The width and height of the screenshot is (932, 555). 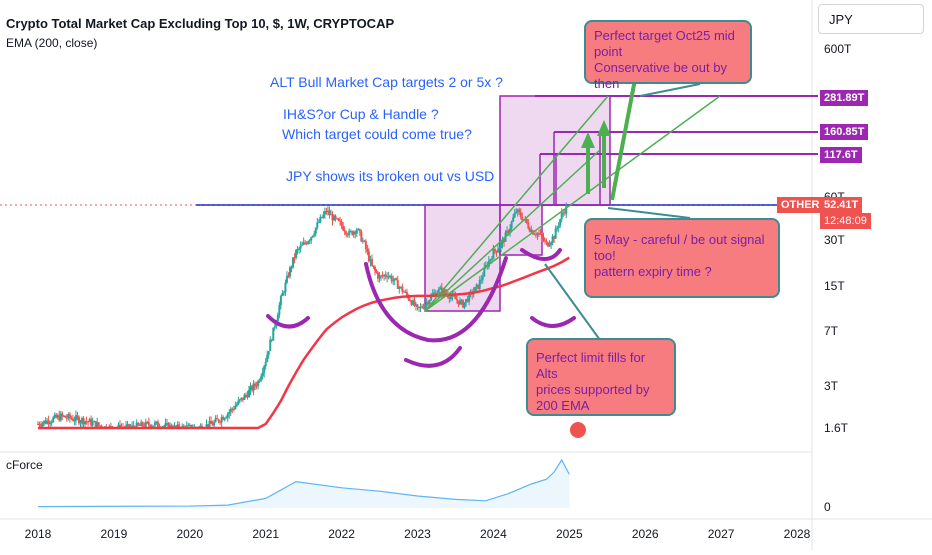 What do you see at coordinates (649, 213) in the screenshot?
I see `may-note-connector` at bounding box center [649, 213].